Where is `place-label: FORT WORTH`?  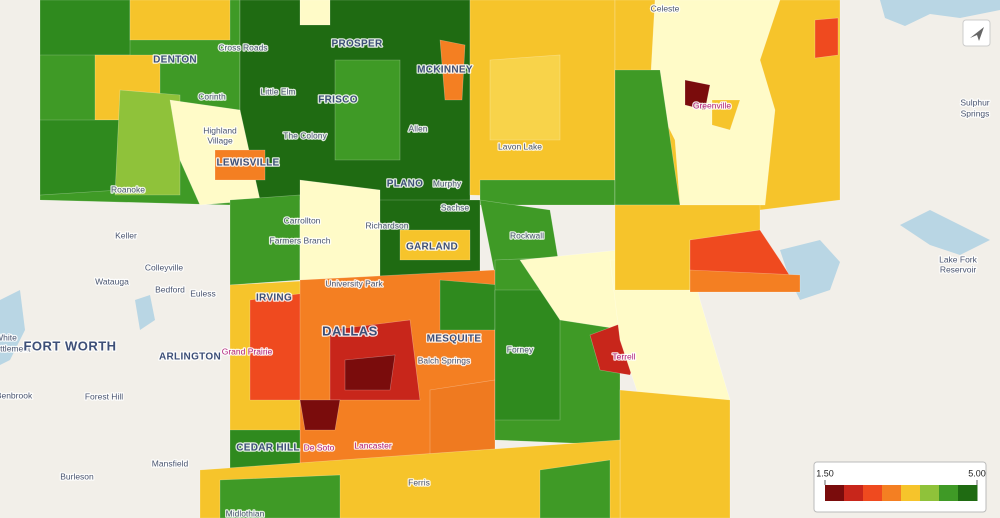 place-label: FORT WORTH is located at coordinates (69, 345).